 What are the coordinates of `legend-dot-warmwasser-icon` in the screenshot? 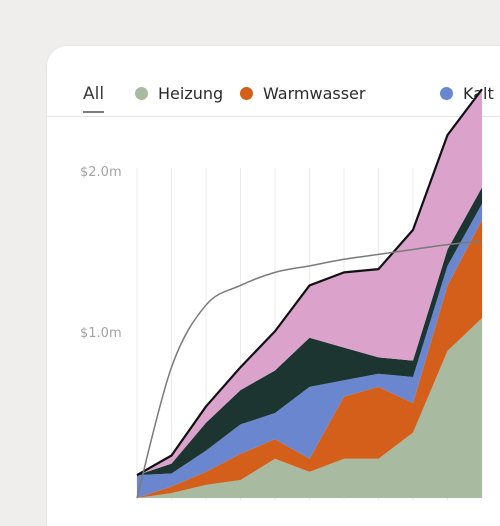 It's located at (246, 93).